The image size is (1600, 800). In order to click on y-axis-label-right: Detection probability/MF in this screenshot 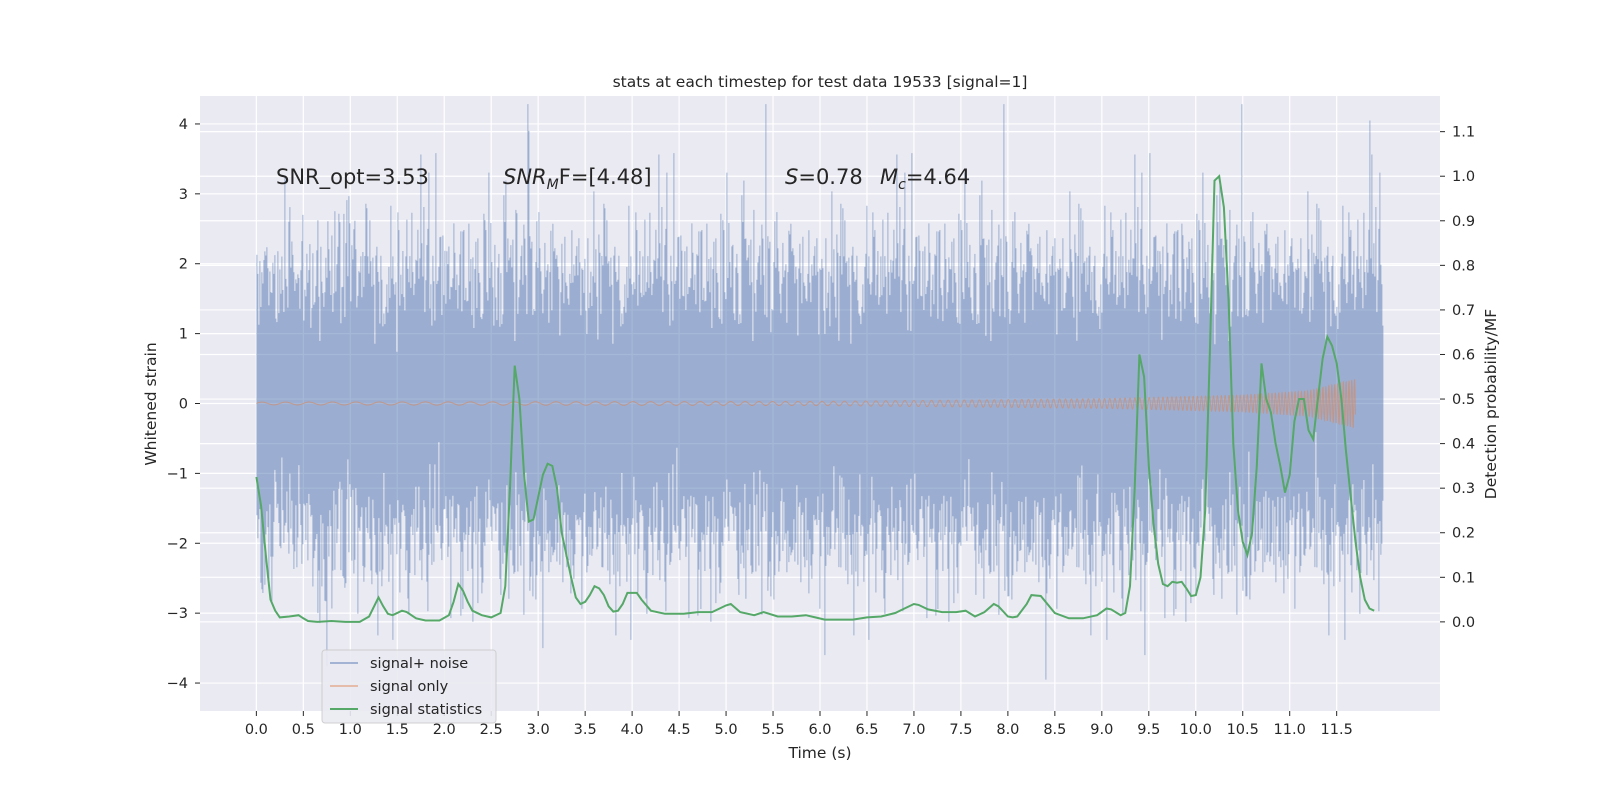, I will do `click(1491, 404)`.